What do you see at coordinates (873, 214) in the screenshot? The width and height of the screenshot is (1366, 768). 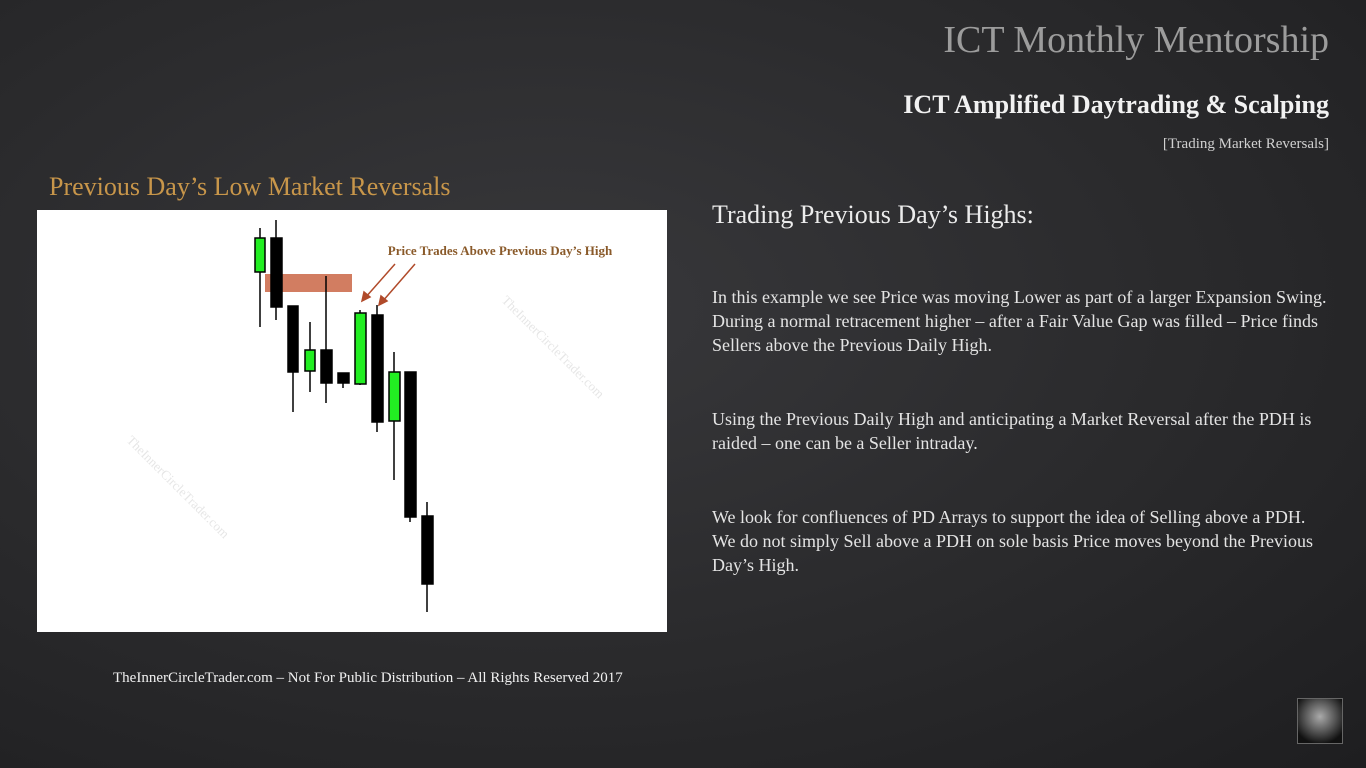 I see `section-heading: Trading Previous Day’s Highs:` at bounding box center [873, 214].